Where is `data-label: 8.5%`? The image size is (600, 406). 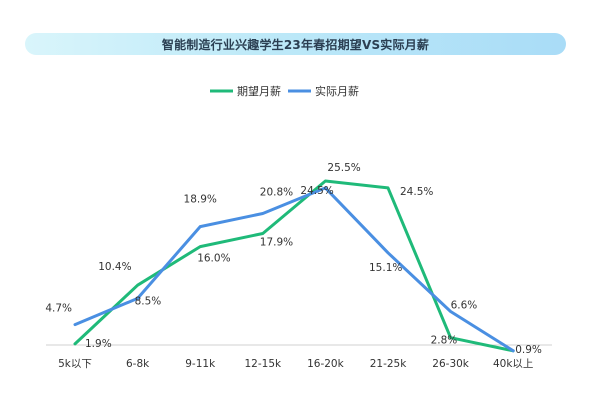
data-label: 8.5% is located at coordinates (148, 301).